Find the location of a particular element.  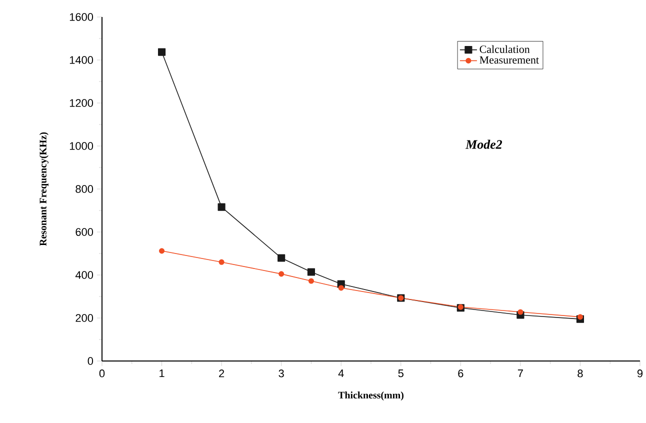

y-tick-label: 400 is located at coordinates (84, 275).